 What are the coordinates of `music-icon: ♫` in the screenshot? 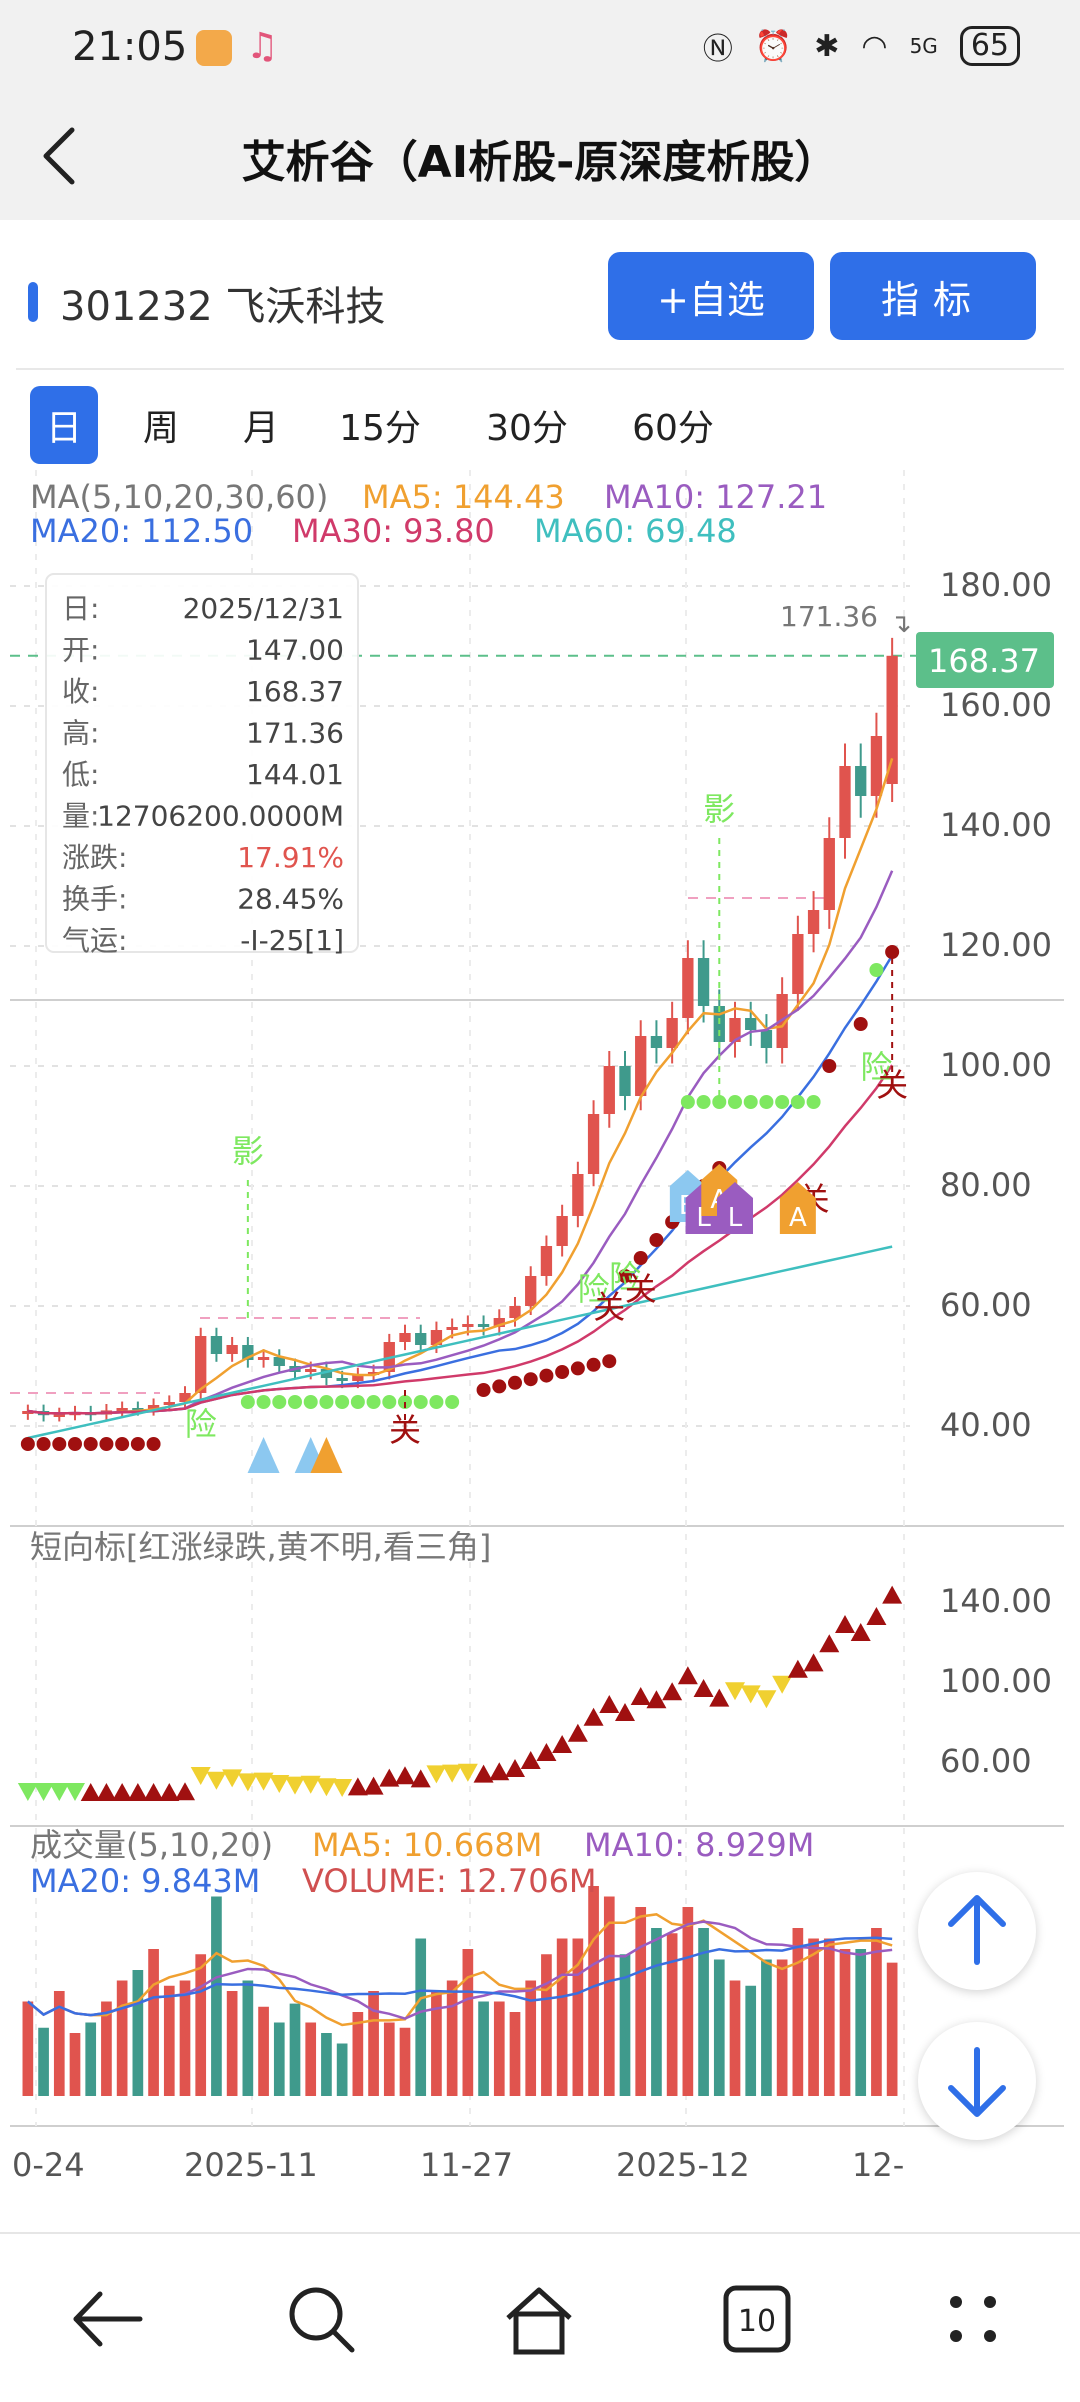 It's located at (262, 46).